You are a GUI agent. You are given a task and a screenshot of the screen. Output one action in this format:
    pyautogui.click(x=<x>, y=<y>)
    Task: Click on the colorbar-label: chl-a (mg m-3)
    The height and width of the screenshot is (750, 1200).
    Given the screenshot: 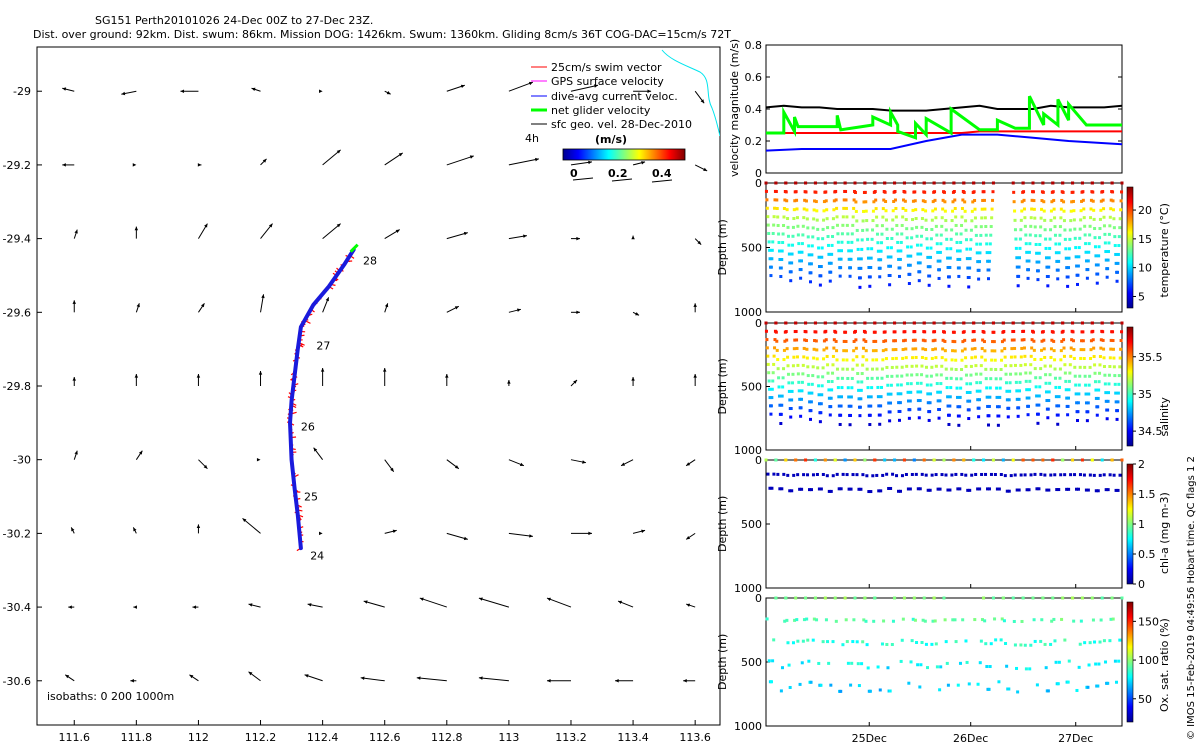 What is the action you would take?
    pyautogui.click(x=1164, y=533)
    